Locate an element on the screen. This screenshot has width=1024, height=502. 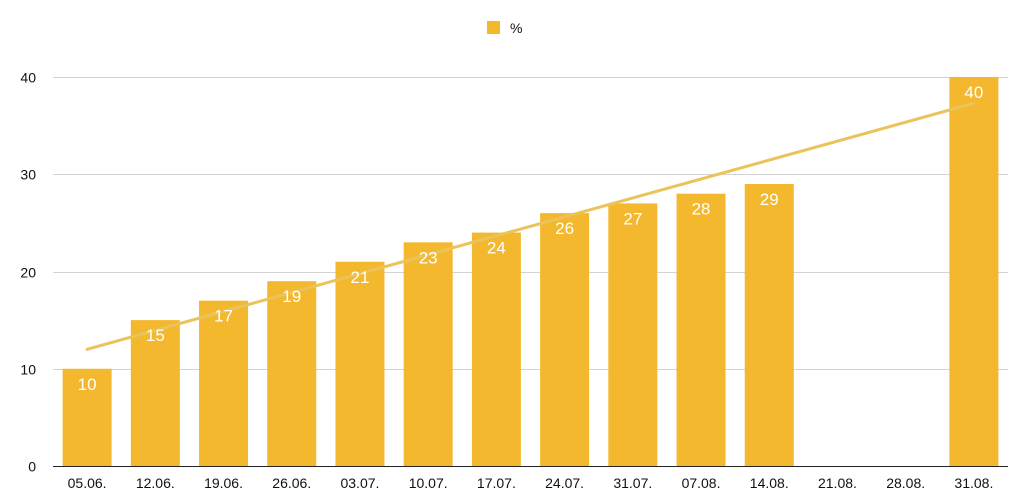
x-tick-label: 31.07. is located at coordinates (632, 483).